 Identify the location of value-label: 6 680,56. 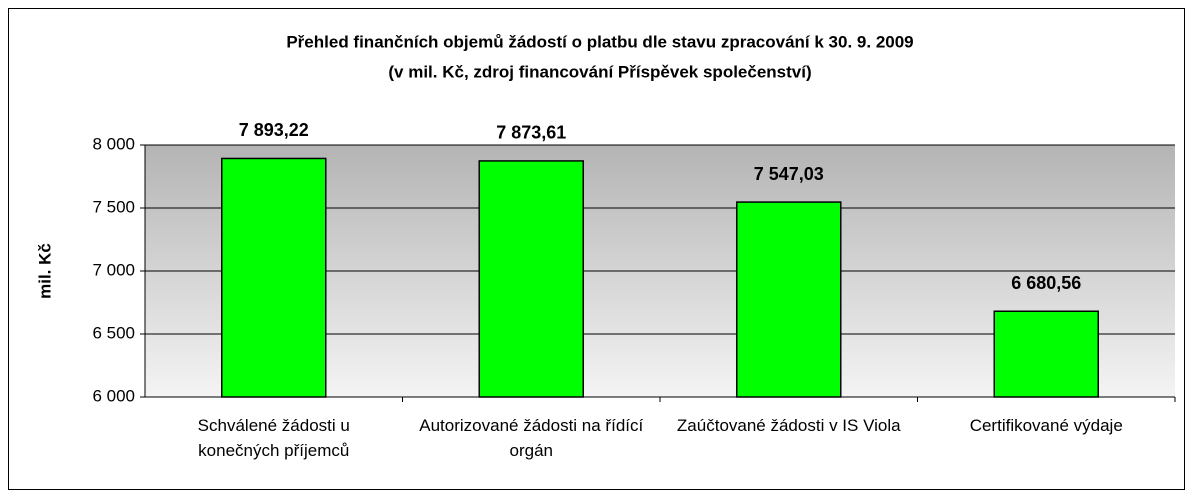
(1046, 283).